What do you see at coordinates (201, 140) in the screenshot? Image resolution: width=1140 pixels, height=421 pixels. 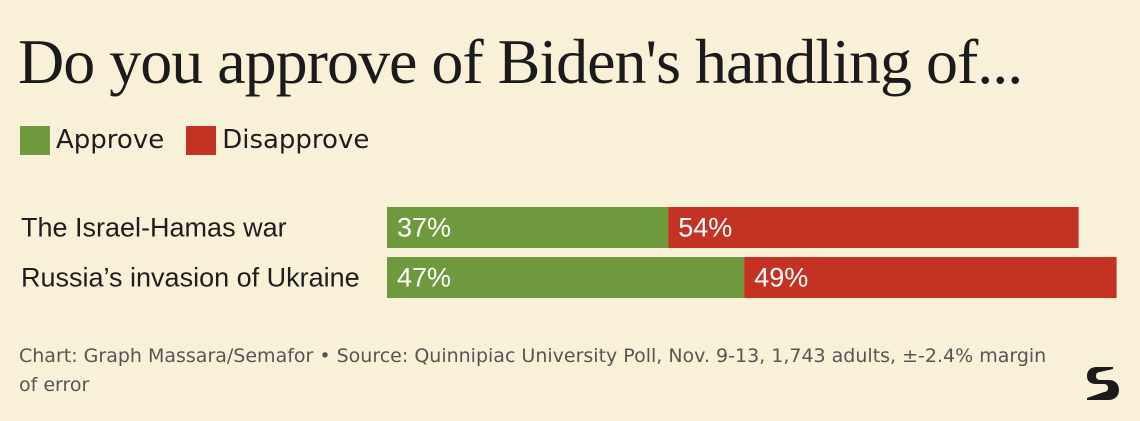 I see `legend-swatch-disapprove` at bounding box center [201, 140].